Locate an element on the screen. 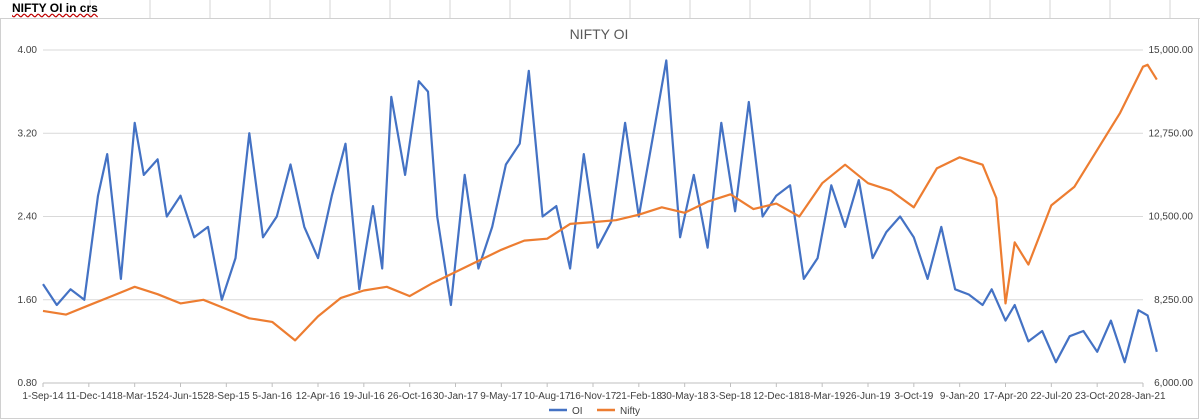 The image size is (1200, 420). x-tick-label: 9-Jan-20 is located at coordinates (960, 396).